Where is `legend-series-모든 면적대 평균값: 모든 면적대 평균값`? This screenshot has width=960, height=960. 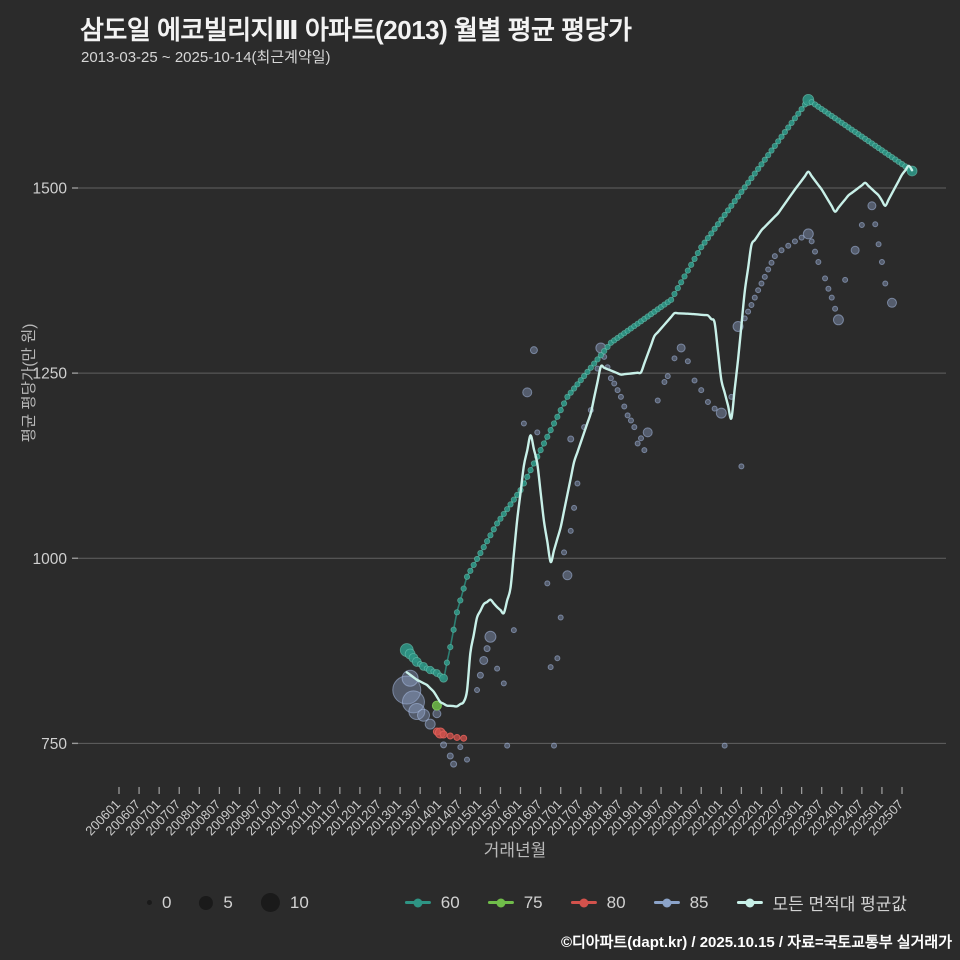
legend-series-모든 면적대 평균값: 모든 면적대 평균값 is located at coordinates (821, 902).